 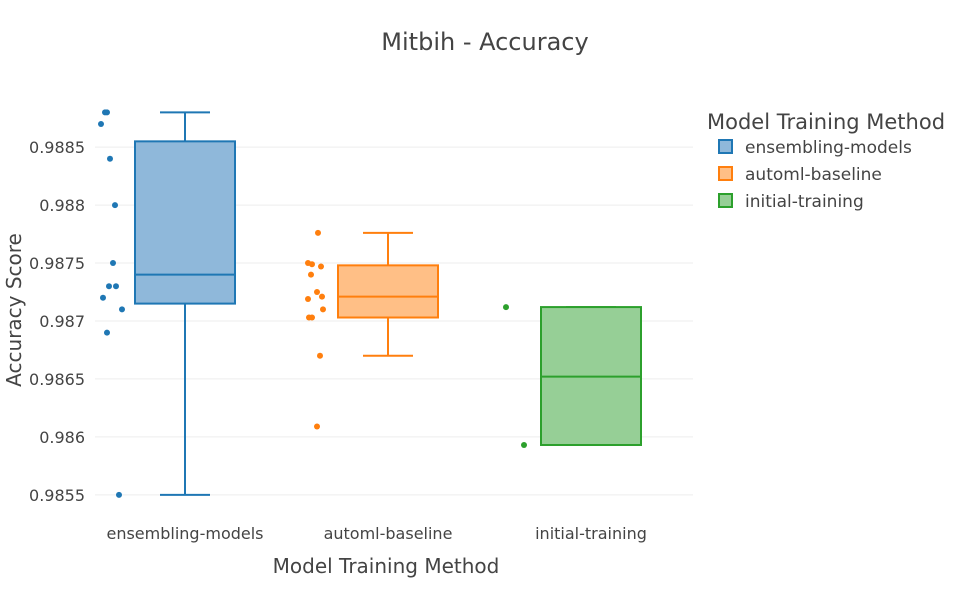 What do you see at coordinates (813, 175) in the screenshot?
I see `legend-label: automl-baseline` at bounding box center [813, 175].